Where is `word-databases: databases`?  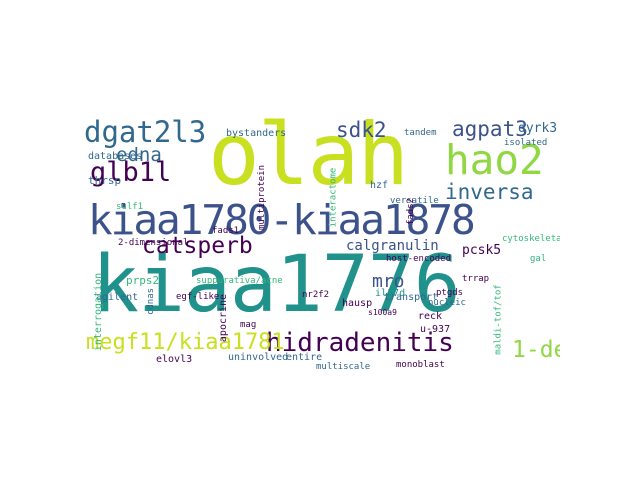 word-databases: databases is located at coordinates (115, 156).